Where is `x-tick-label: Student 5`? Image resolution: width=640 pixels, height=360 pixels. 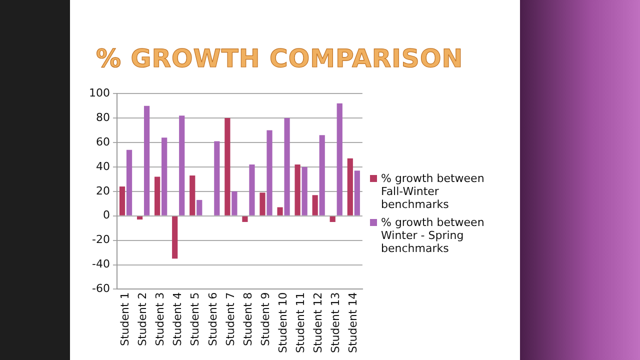 x-tick-label: Student 5 is located at coordinates (195, 319).